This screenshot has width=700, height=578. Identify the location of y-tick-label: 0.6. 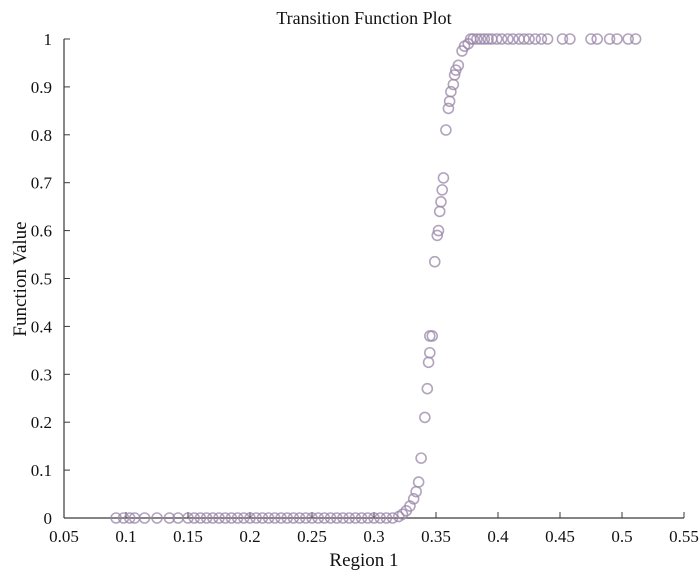
(41, 231).